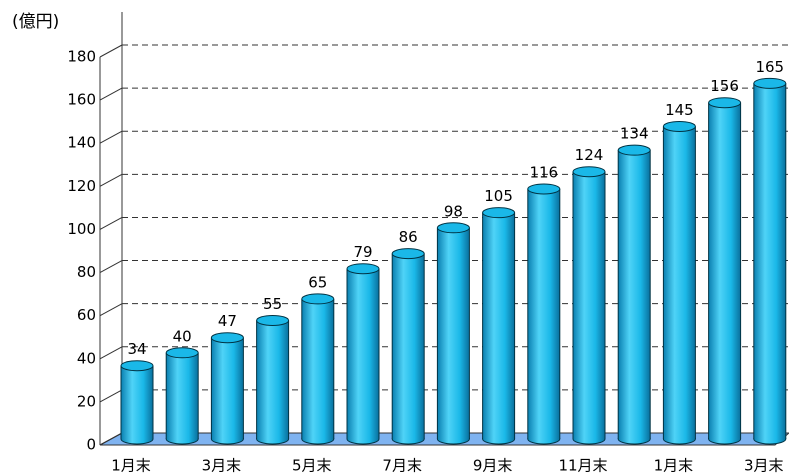 This screenshot has height=476, width=789. What do you see at coordinates (679, 110) in the screenshot?
I see `data-label: 145` at bounding box center [679, 110].